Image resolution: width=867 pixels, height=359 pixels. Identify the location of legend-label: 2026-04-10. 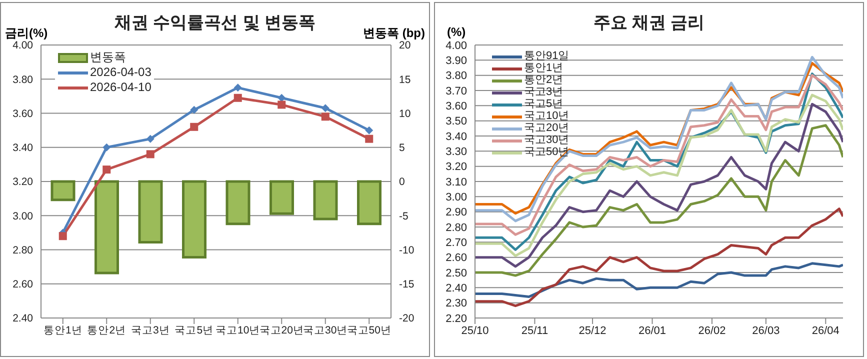
(121, 87).